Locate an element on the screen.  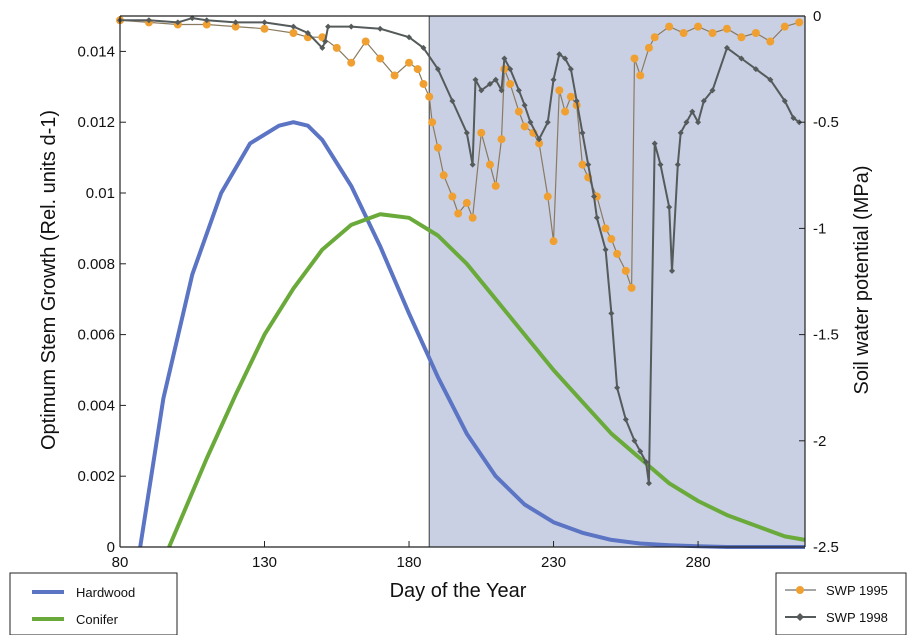
right-y-tick-label: -1 is located at coordinates (819, 228).